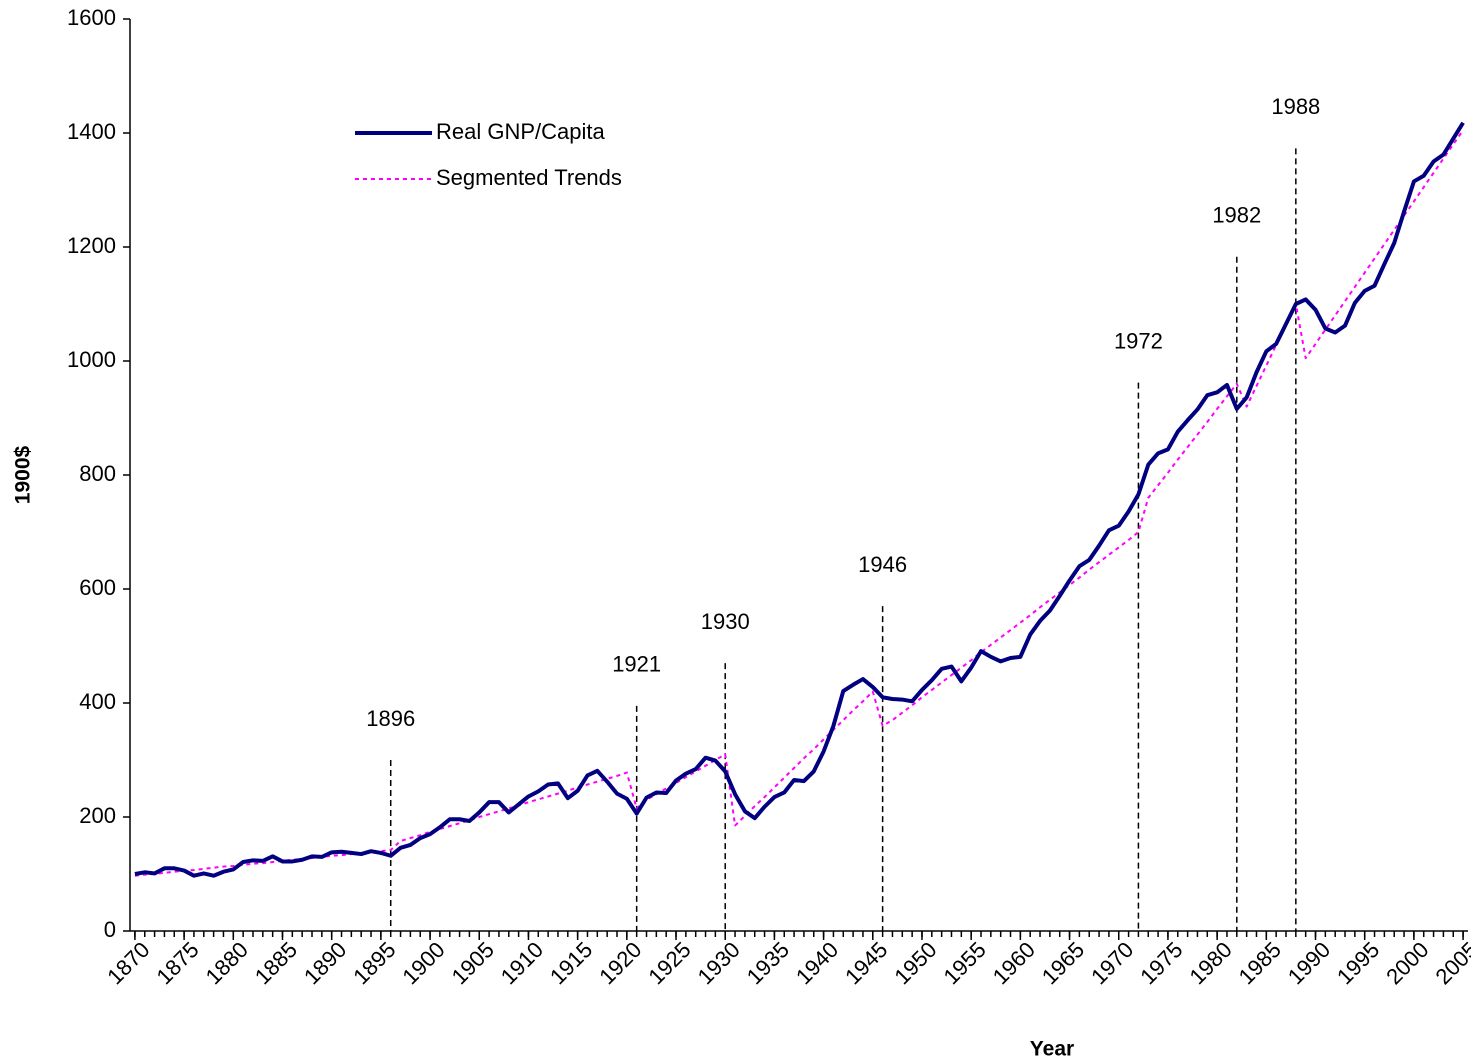 Image resolution: width=1471 pixels, height=1063 pixels. I want to click on x-tick-label: 1930, so click(719, 963).